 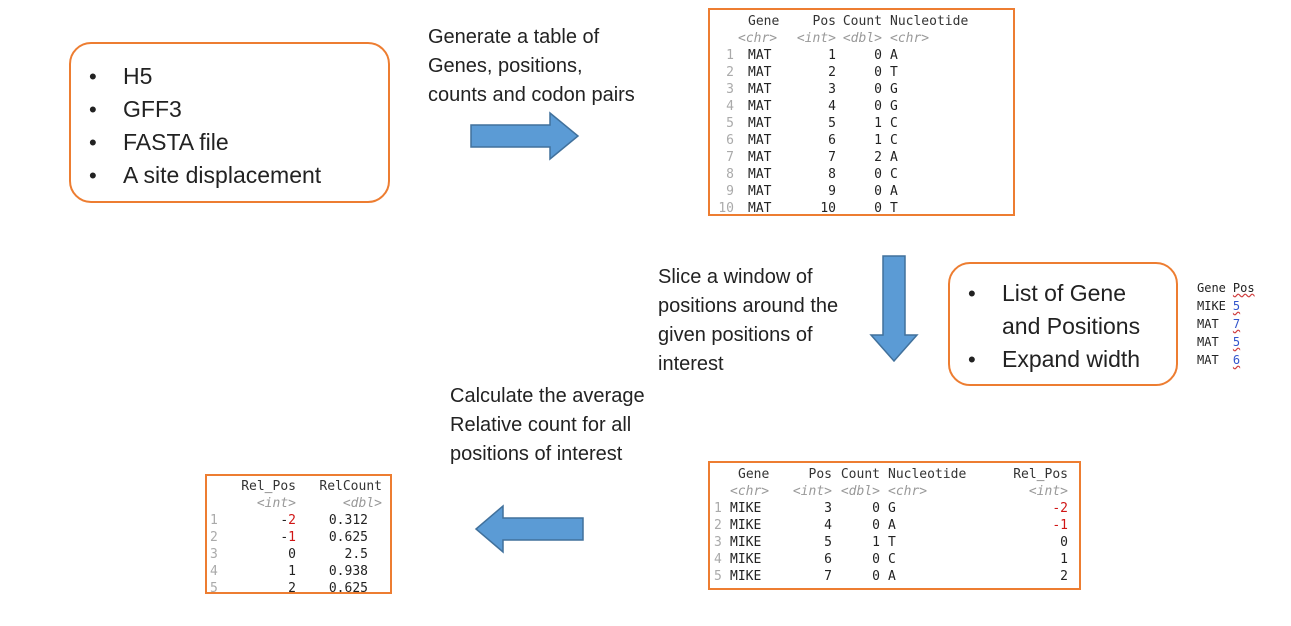 I want to click on column-type: <int>, so click(x=816, y=38).